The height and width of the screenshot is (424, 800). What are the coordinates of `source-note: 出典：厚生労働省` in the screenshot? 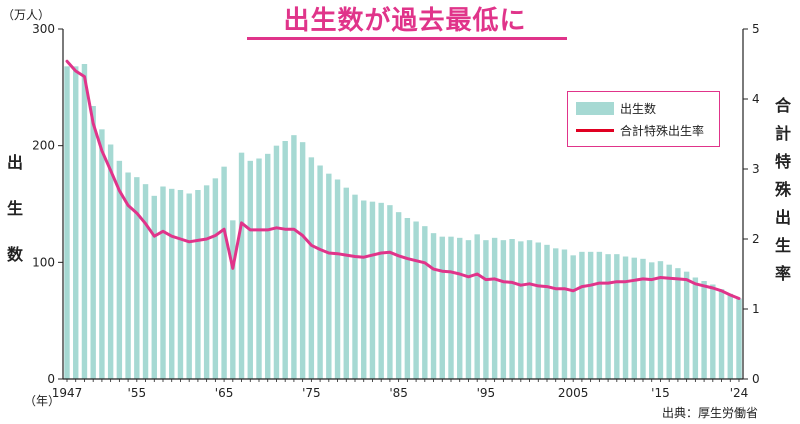 It's located at (710, 413).